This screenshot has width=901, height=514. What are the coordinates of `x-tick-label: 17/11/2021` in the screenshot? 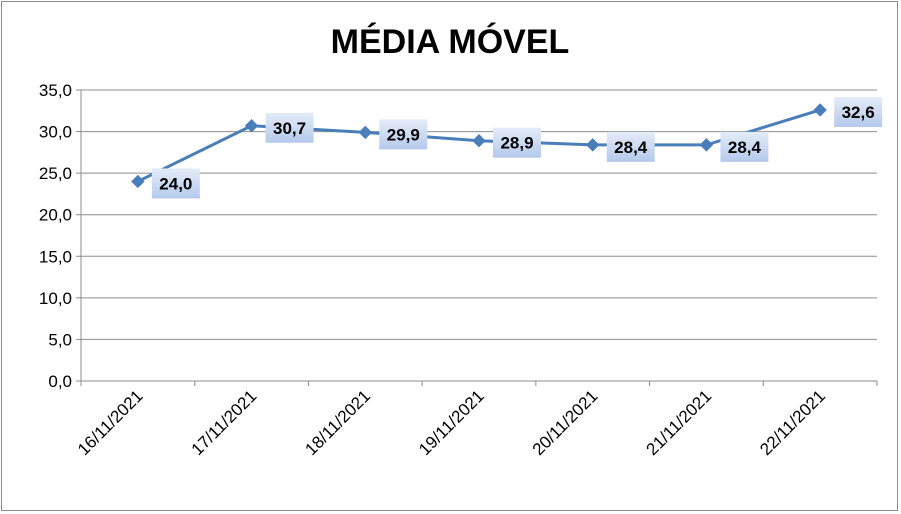 It's located at (224, 422).